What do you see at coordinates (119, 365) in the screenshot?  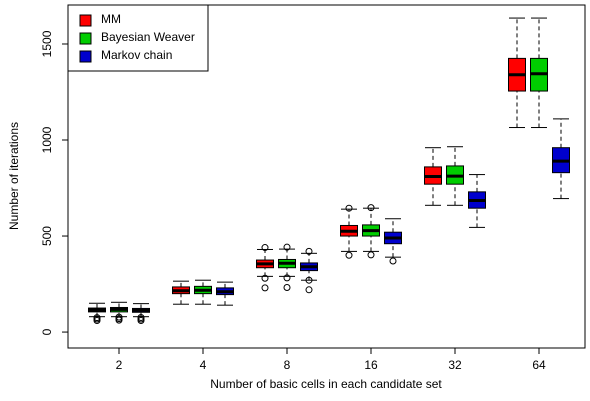 I see `x-tick-label: 2` at bounding box center [119, 365].